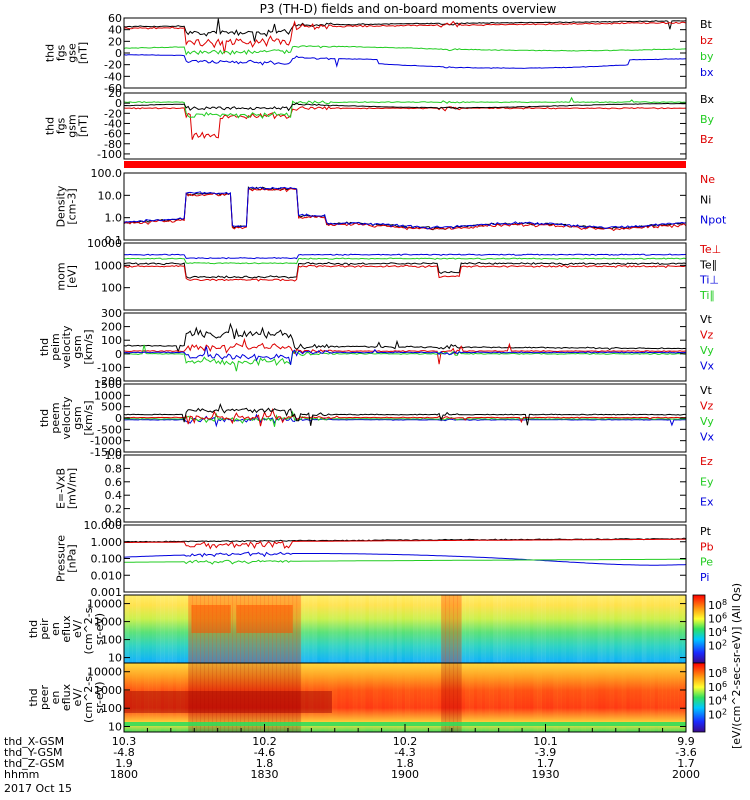 This screenshot has height=800, width=750. What do you see at coordinates (384, 489) in the screenshot?
I see `panel-efield: 1.00.80.60.40.20.0 E=-VxB[mV/m] Ez Ey Ex` at bounding box center [384, 489].